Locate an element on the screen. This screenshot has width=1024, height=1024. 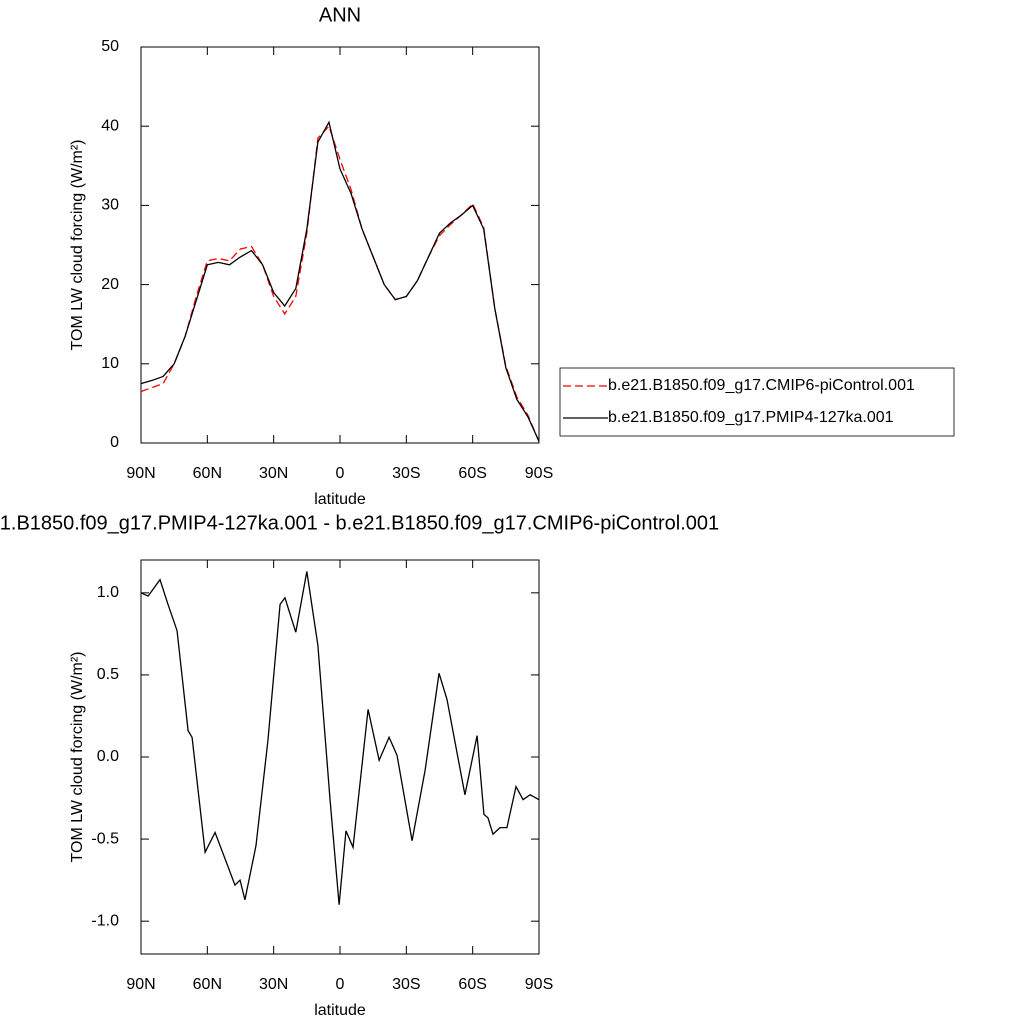
y-tick-label: 50 is located at coordinates (110, 46).